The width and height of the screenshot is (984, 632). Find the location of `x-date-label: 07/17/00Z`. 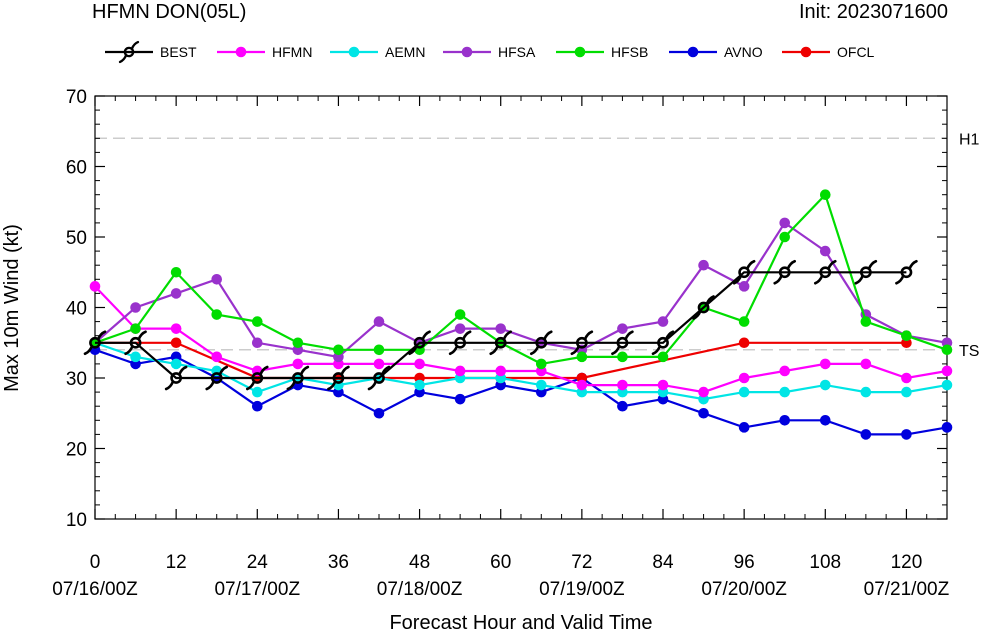

x-date-label: 07/17/00Z is located at coordinates (257, 589).